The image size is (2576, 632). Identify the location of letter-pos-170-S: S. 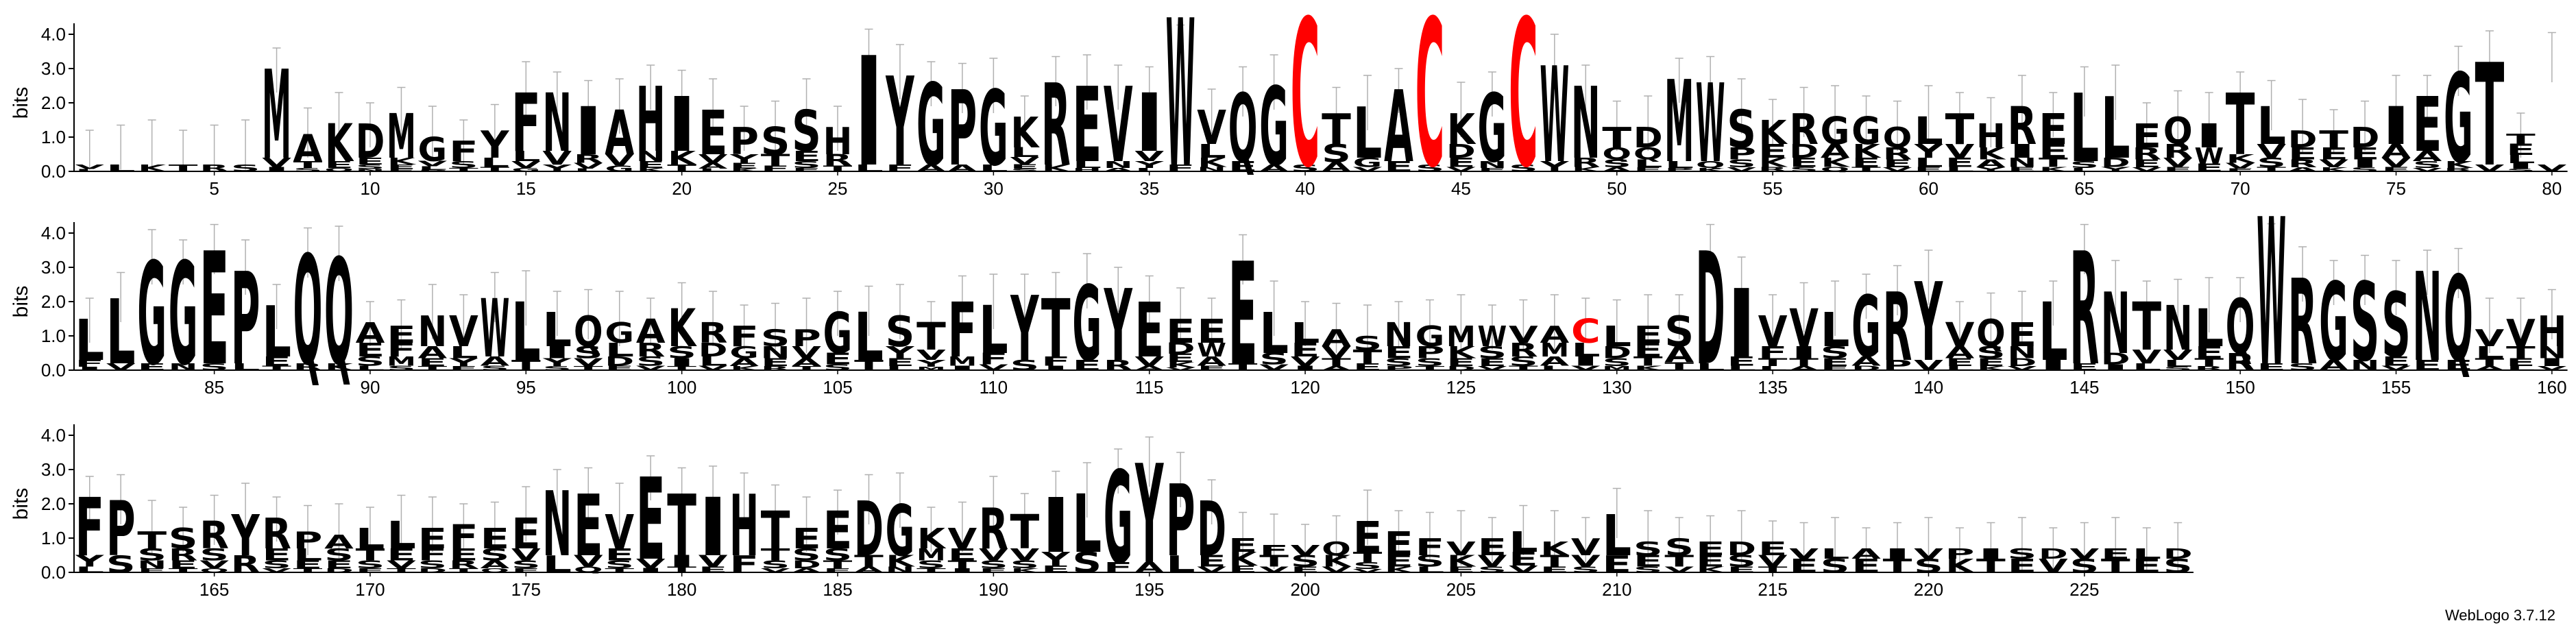
(370, 565).